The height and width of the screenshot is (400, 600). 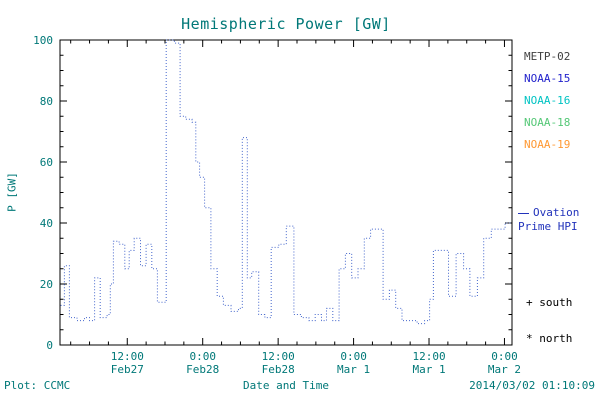 I want to click on ovation-label-line1: Ovation, so click(x=556, y=212).